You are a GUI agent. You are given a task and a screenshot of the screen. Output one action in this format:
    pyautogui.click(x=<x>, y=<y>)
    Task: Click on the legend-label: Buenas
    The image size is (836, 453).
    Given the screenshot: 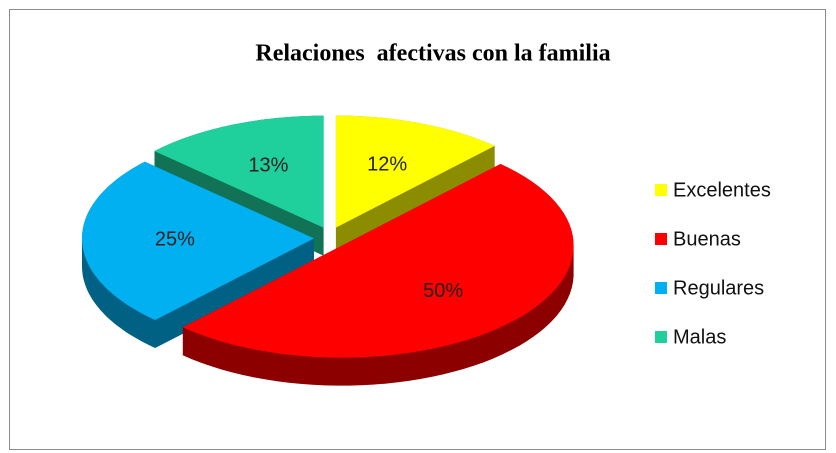 What is the action you would take?
    pyautogui.click(x=707, y=239)
    